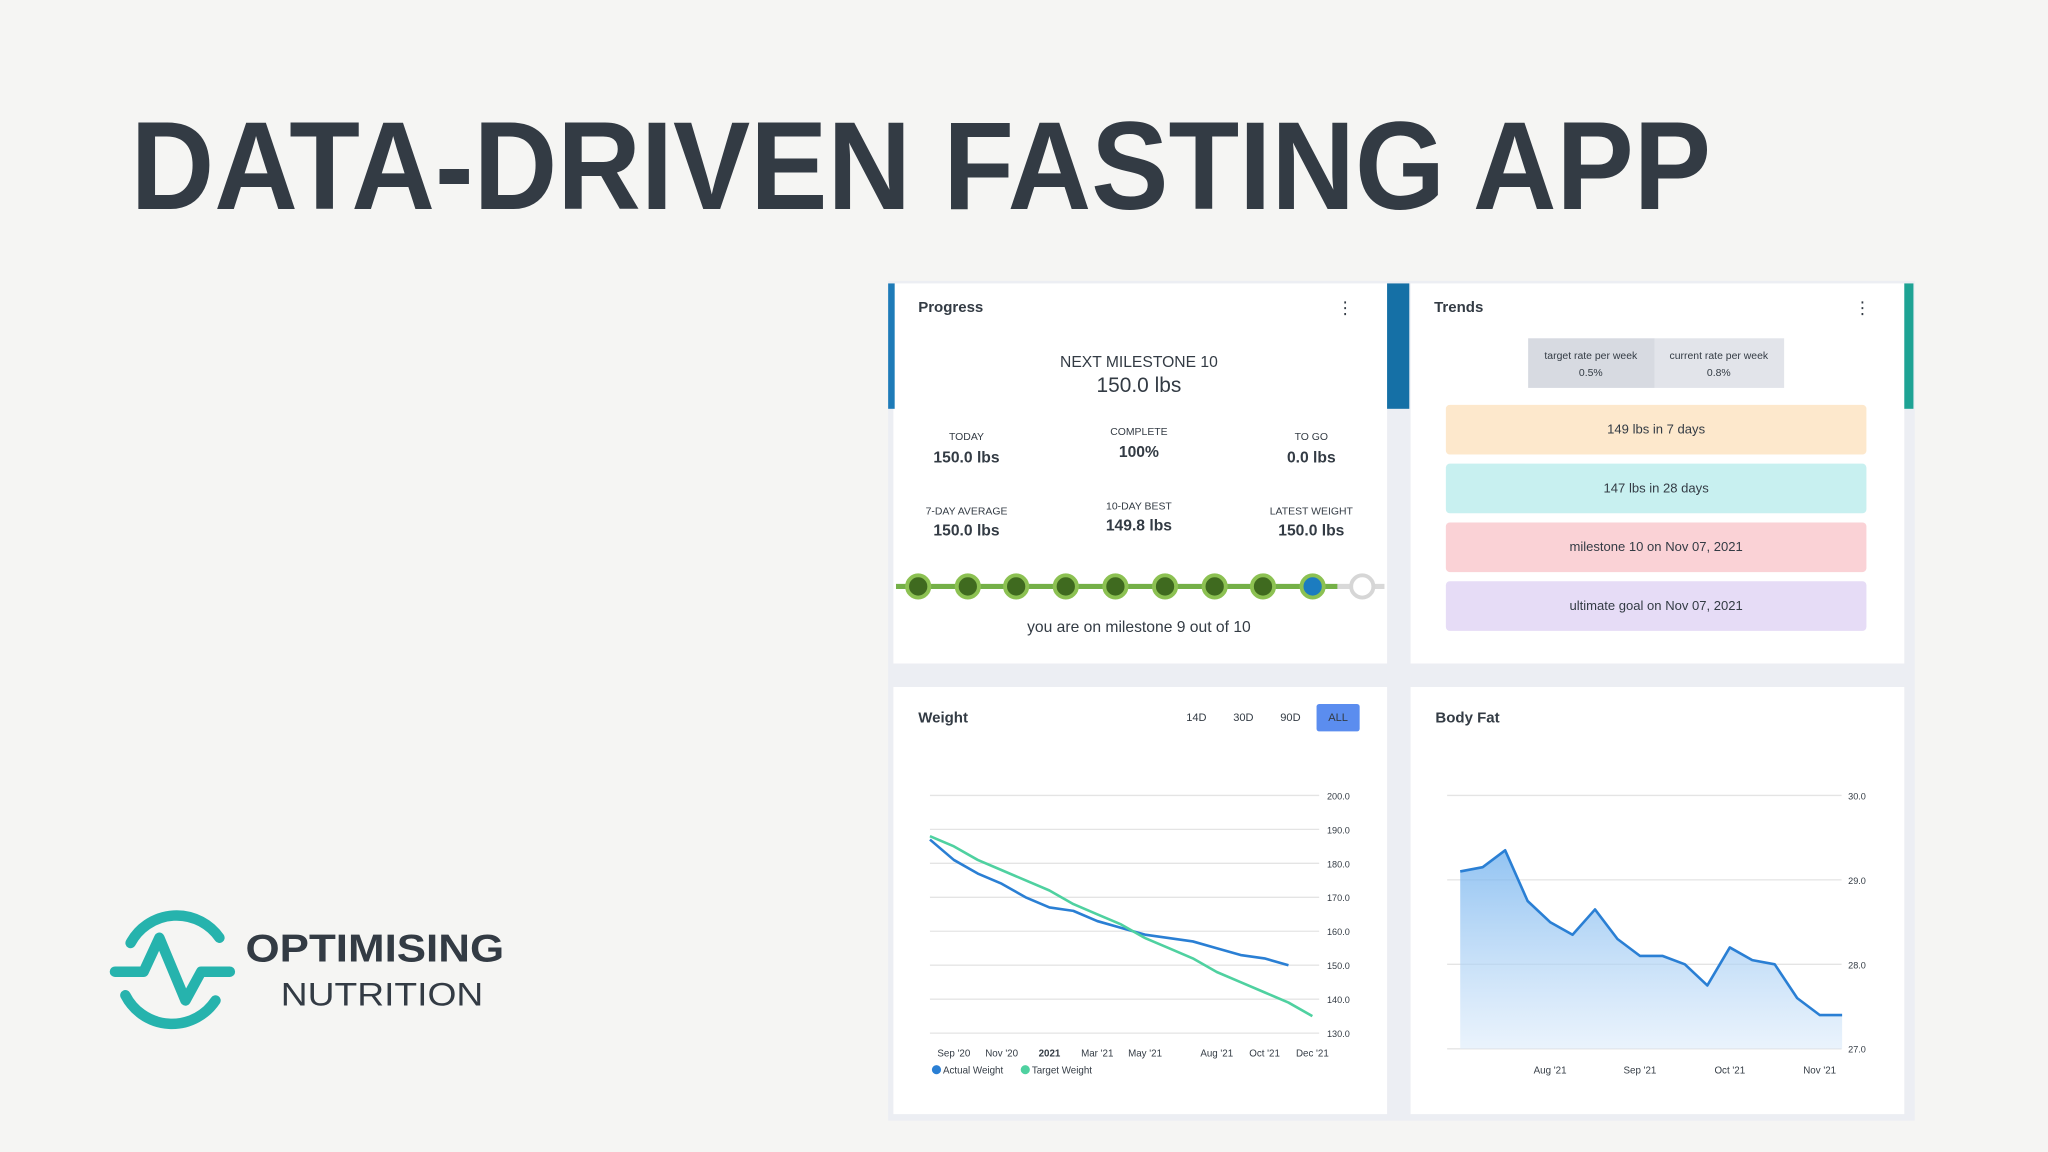 This screenshot has height=1152, width=2048. What do you see at coordinates (1591, 356) in the screenshot?
I see `rate-label: target rate per week` at bounding box center [1591, 356].